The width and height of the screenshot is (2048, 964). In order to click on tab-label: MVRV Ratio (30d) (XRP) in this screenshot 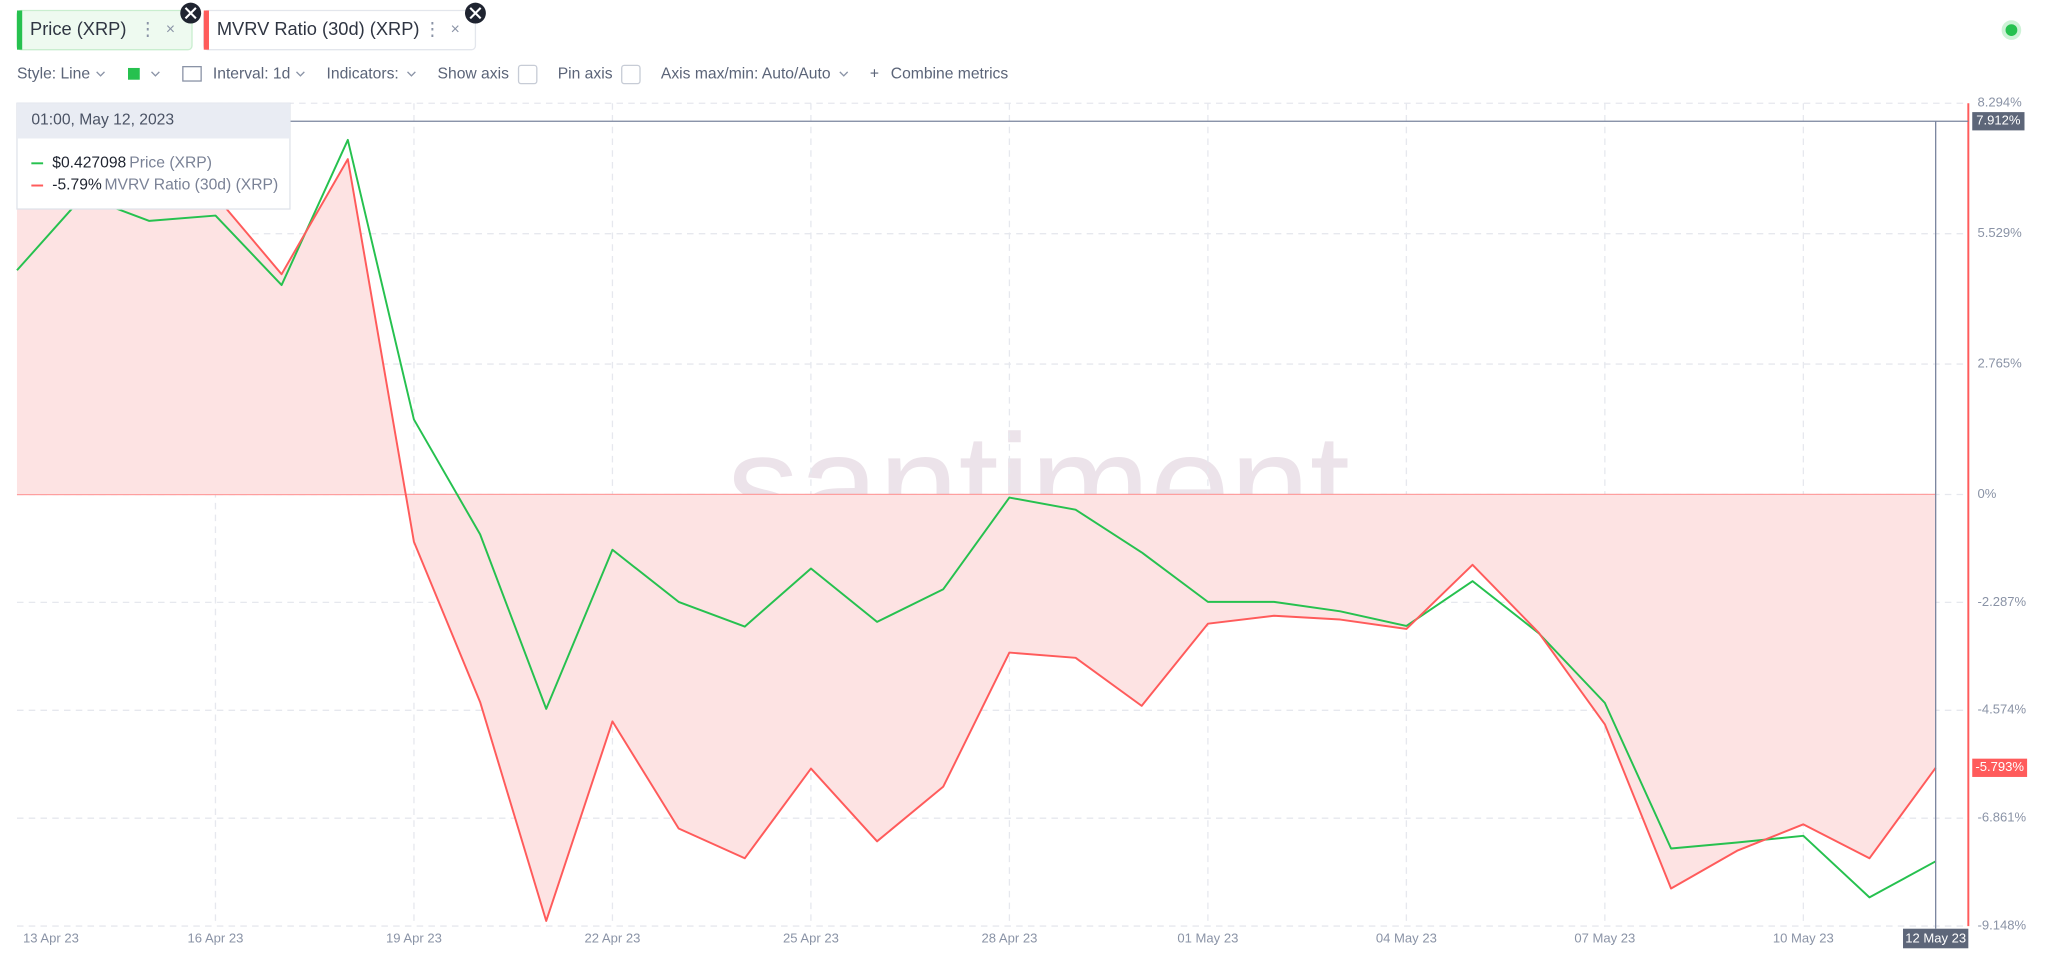, I will do `click(318, 28)`.